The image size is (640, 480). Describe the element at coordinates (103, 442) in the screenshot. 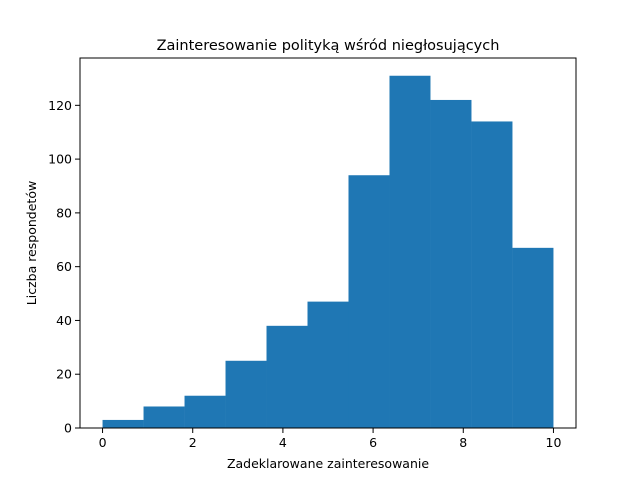

I see `x-tick-label: 0` at that location.